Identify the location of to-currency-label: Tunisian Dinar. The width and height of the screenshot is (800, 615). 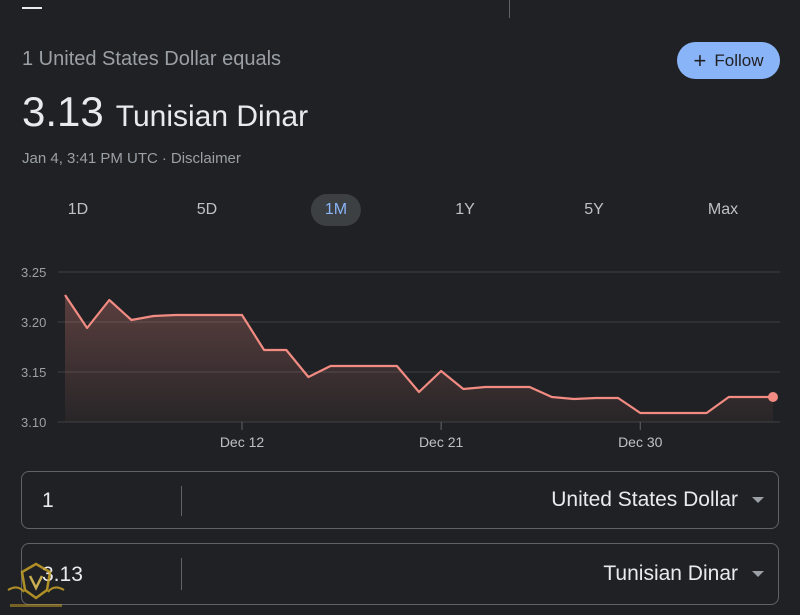
(670, 573).